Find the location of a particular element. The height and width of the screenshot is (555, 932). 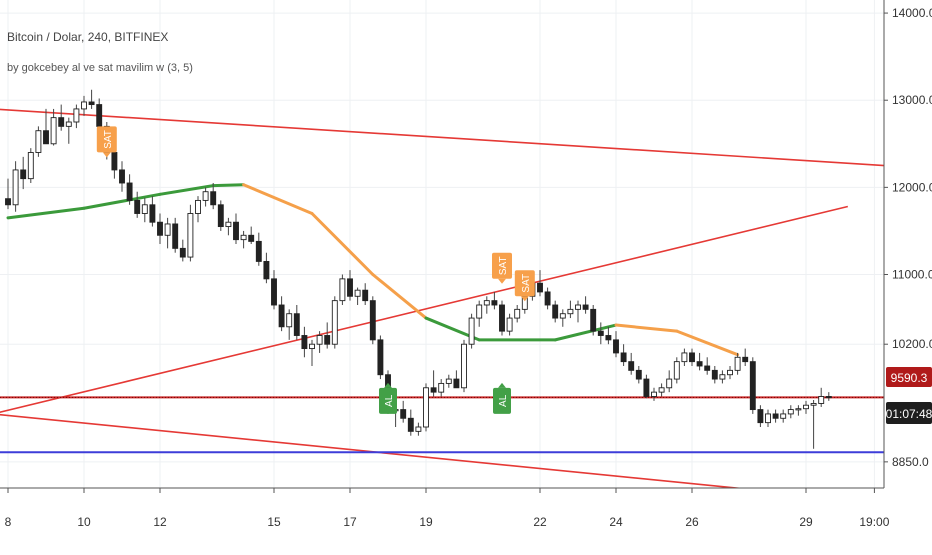

time-tick-label: 22 is located at coordinates (540, 522).